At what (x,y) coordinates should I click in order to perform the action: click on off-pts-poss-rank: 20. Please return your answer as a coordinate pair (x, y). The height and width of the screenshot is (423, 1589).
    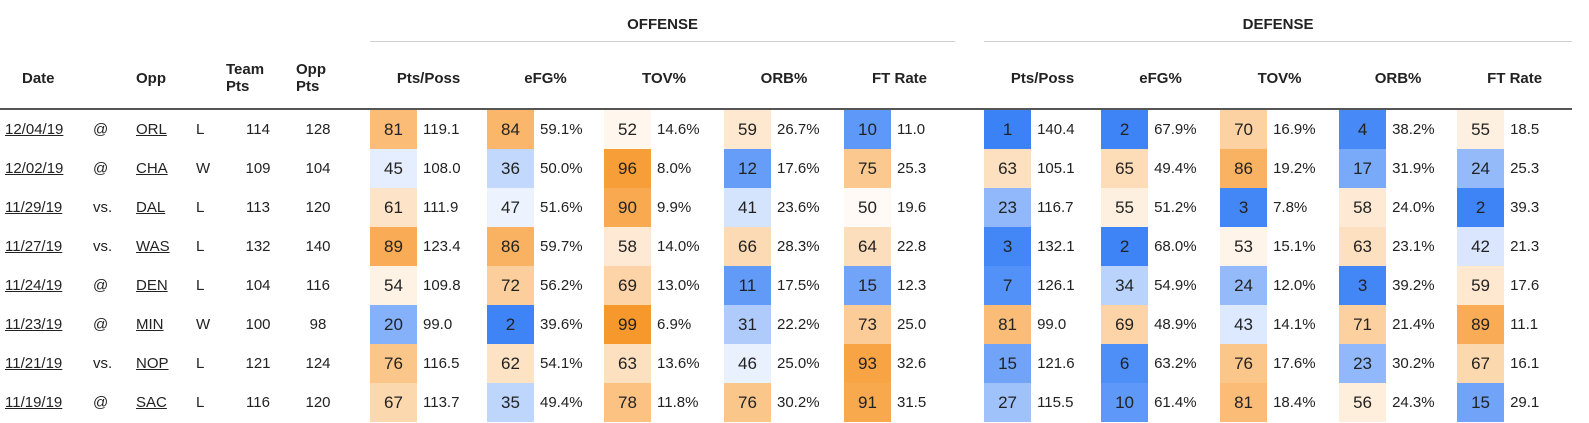
    Looking at the image, I should click on (393, 324).